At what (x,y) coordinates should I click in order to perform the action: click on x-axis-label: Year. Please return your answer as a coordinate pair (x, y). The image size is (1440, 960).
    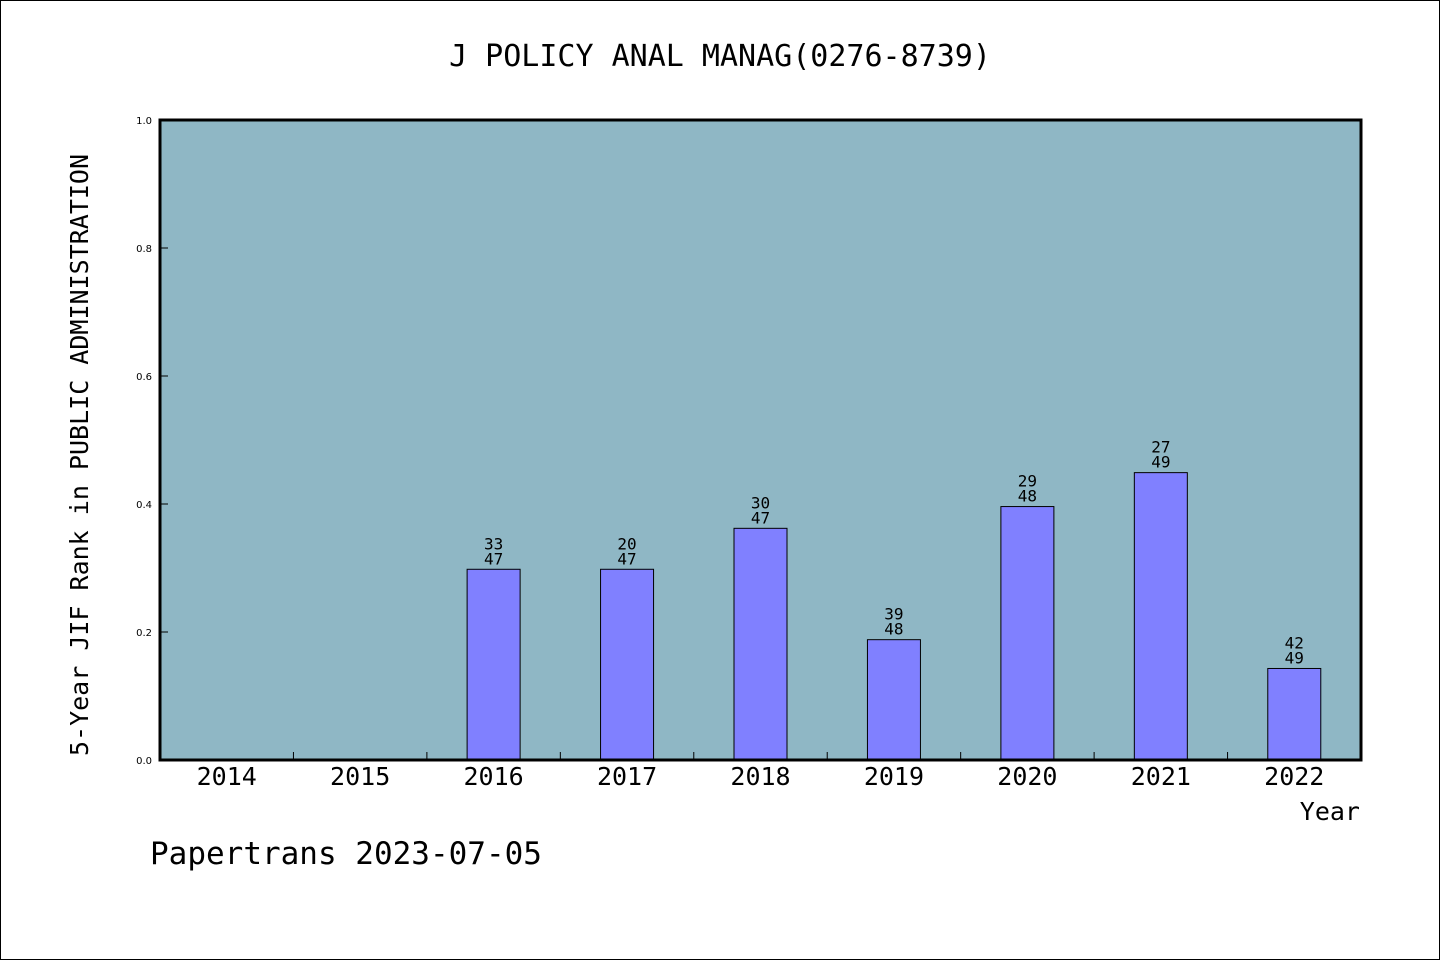
    Looking at the image, I should click on (1330, 811).